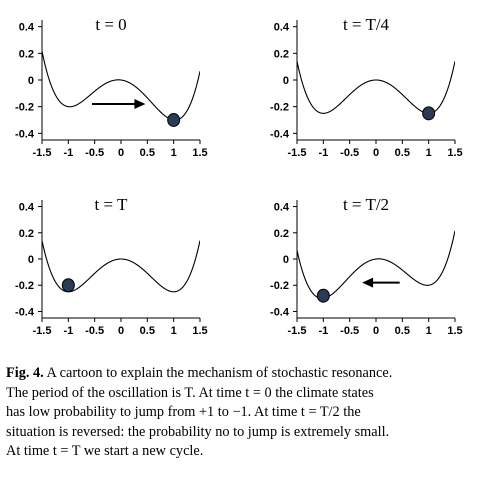 This screenshot has height=487, width=480. I want to click on caption-fig-label: Fig. 4., so click(25, 373).